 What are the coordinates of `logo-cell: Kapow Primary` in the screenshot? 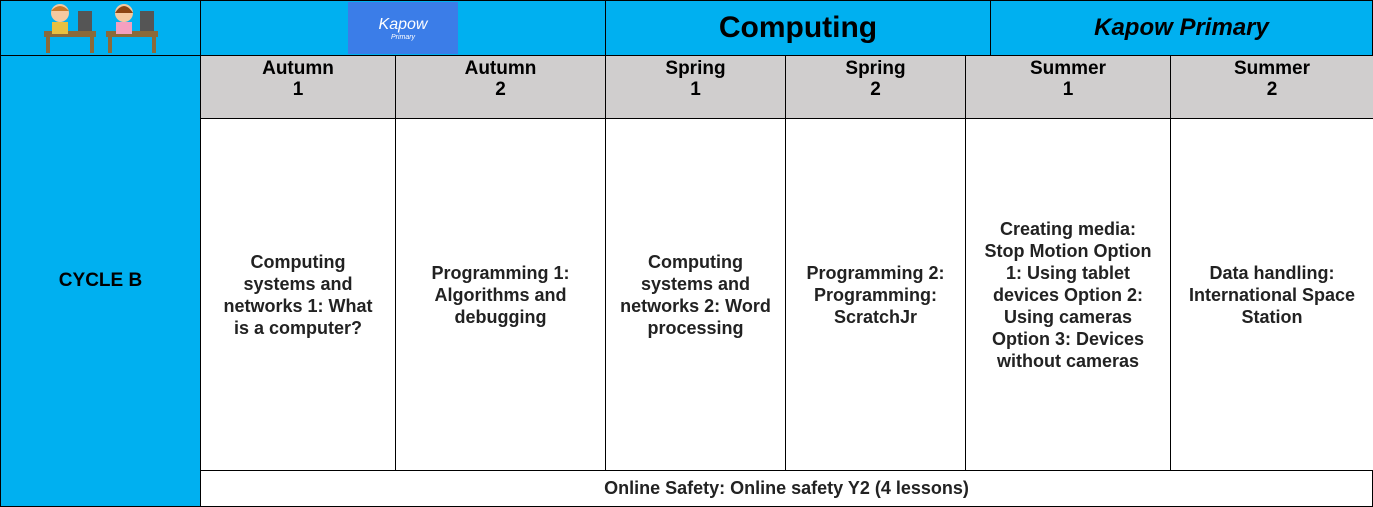 It's located at (403, 28).